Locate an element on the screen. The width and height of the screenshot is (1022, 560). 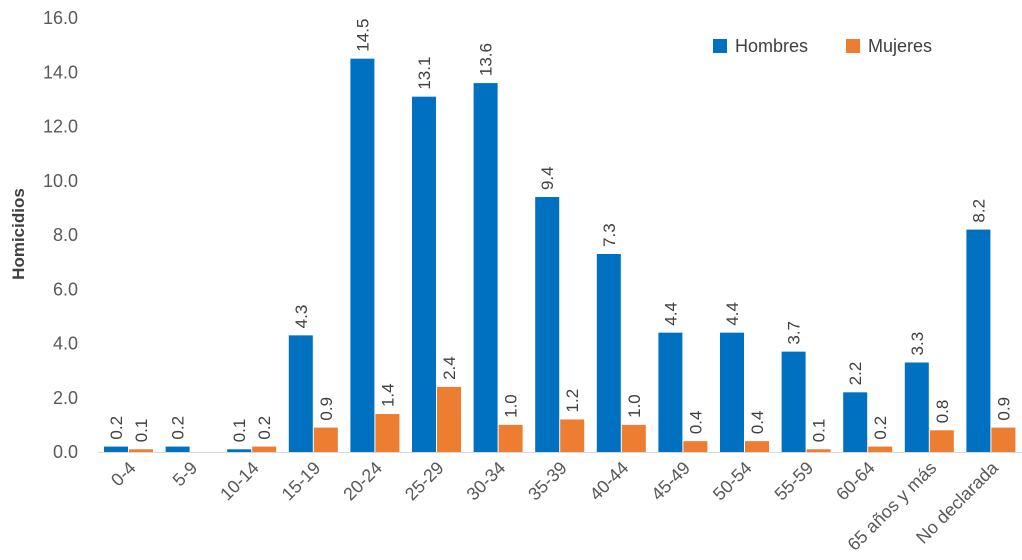
y-tick-label: 8.0 is located at coordinates (65, 235).